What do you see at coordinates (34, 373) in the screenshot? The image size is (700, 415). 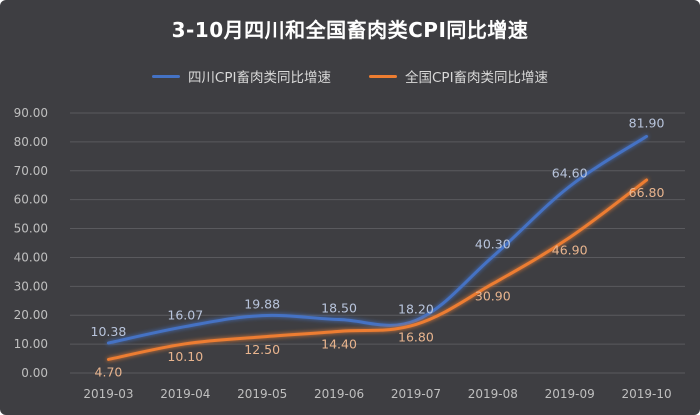 I see `y-tick-label: 0.00` at bounding box center [34, 373].